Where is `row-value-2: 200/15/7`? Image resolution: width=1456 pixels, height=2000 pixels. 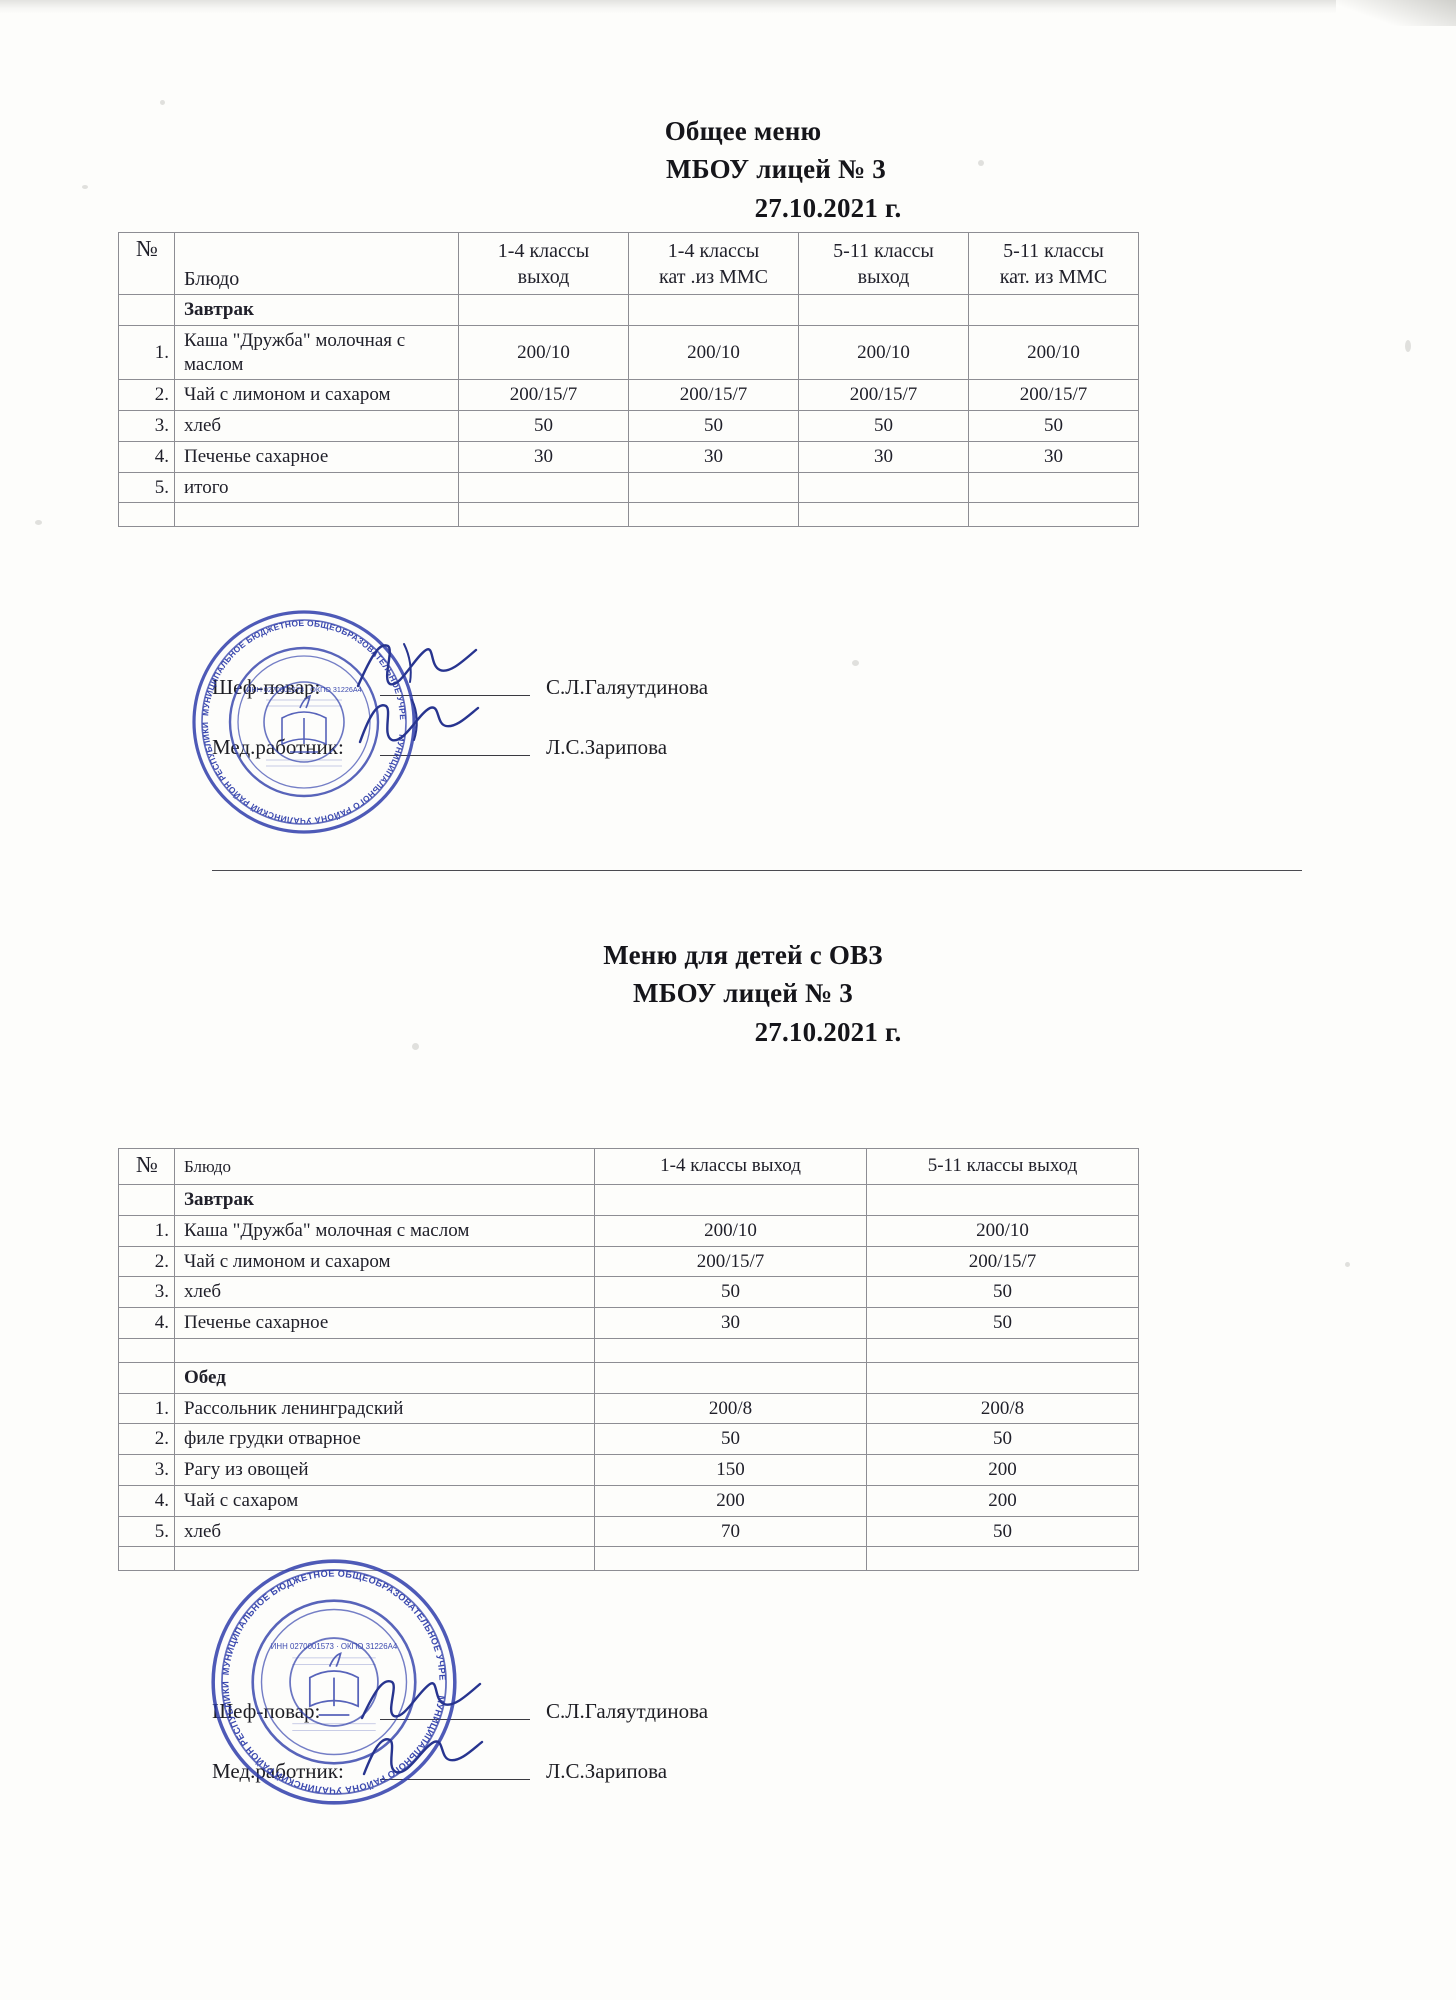
row-value-2: 200/15/7 is located at coordinates (1002, 1261).